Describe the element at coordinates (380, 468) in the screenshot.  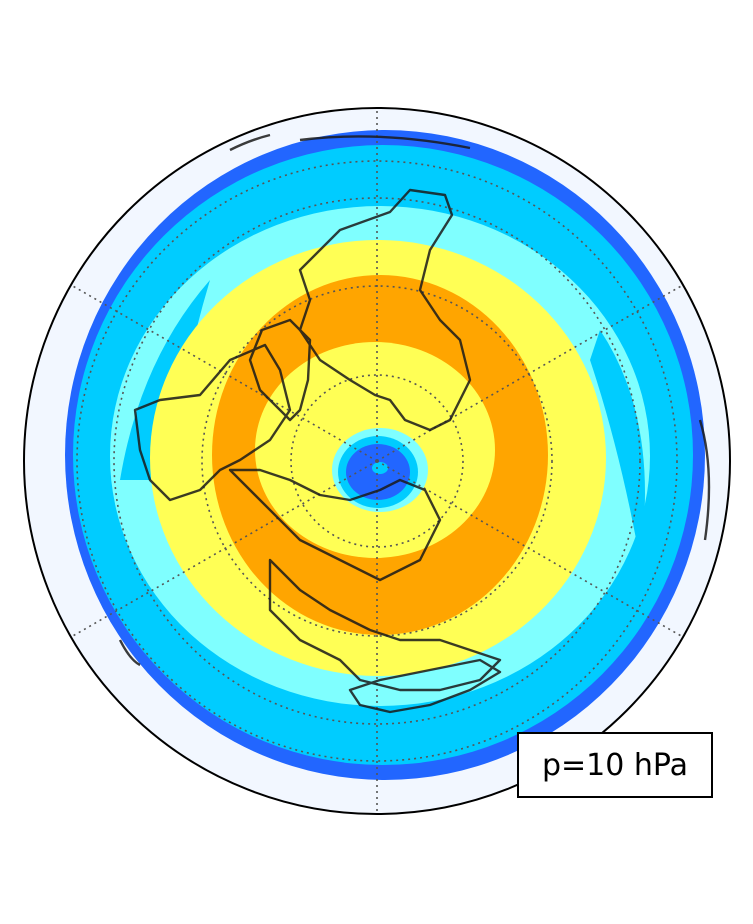
I see `contour-band-pole` at that location.